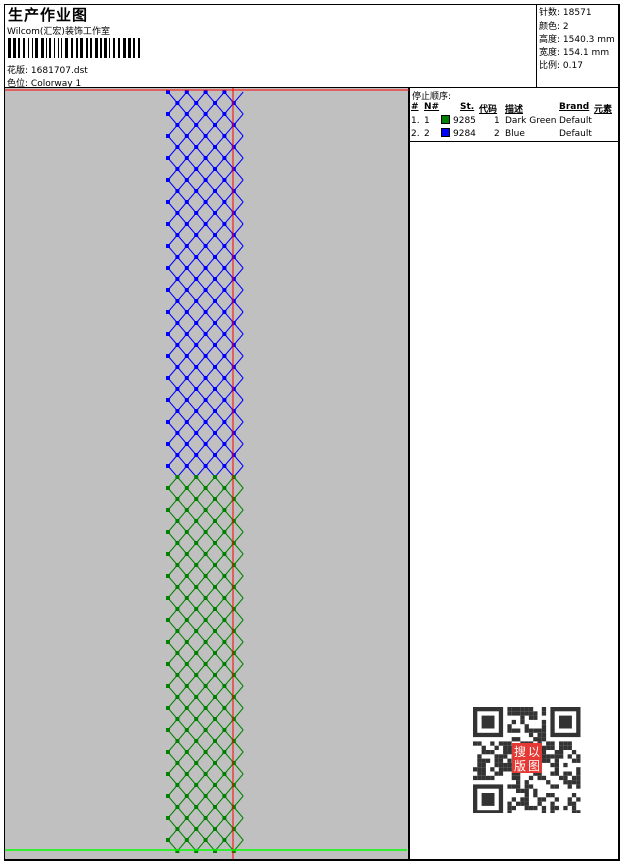 The height and width of the screenshot is (862, 620). Describe the element at coordinates (574, 53) in the screenshot. I see `width: 宽度: 154.1 mm` at that location.